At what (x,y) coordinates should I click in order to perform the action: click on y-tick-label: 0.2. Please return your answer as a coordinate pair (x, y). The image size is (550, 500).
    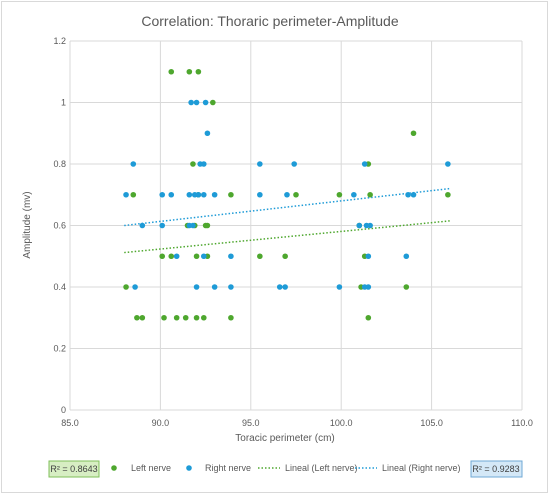
    Looking at the image, I should click on (59, 349).